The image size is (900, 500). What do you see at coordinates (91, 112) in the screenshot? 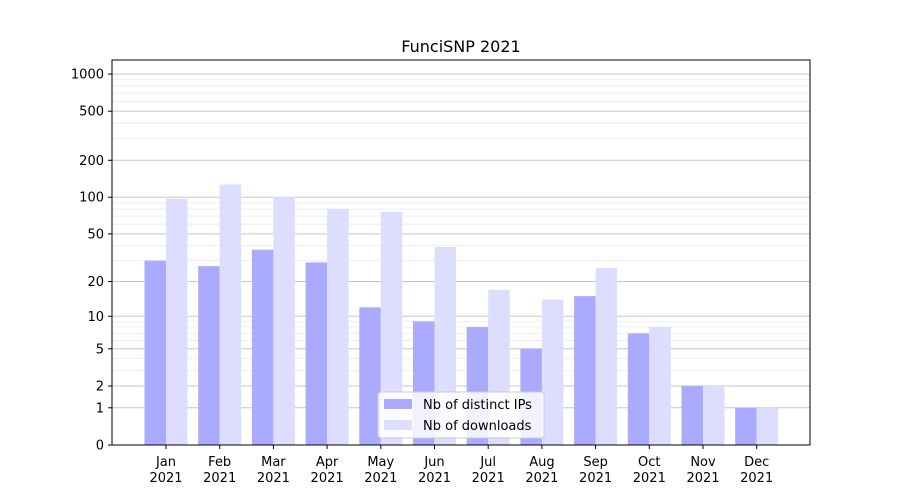
I see `y-tick-label: 500` at bounding box center [91, 112].